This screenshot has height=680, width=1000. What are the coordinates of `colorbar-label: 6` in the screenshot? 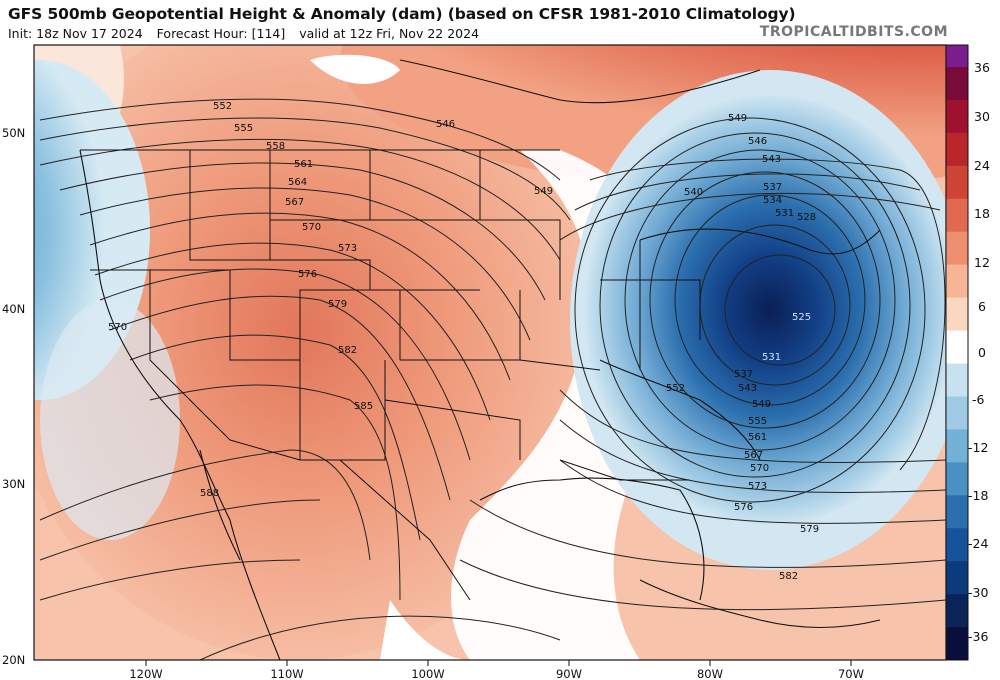 It's located at (982, 306).